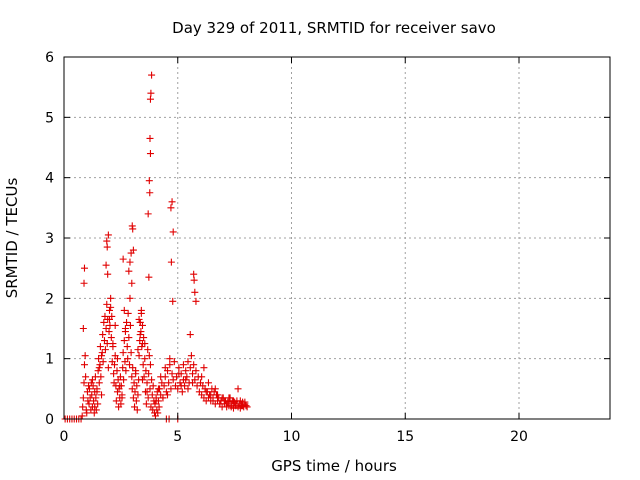  I want to click on x-tick-label: 0, so click(64, 437).